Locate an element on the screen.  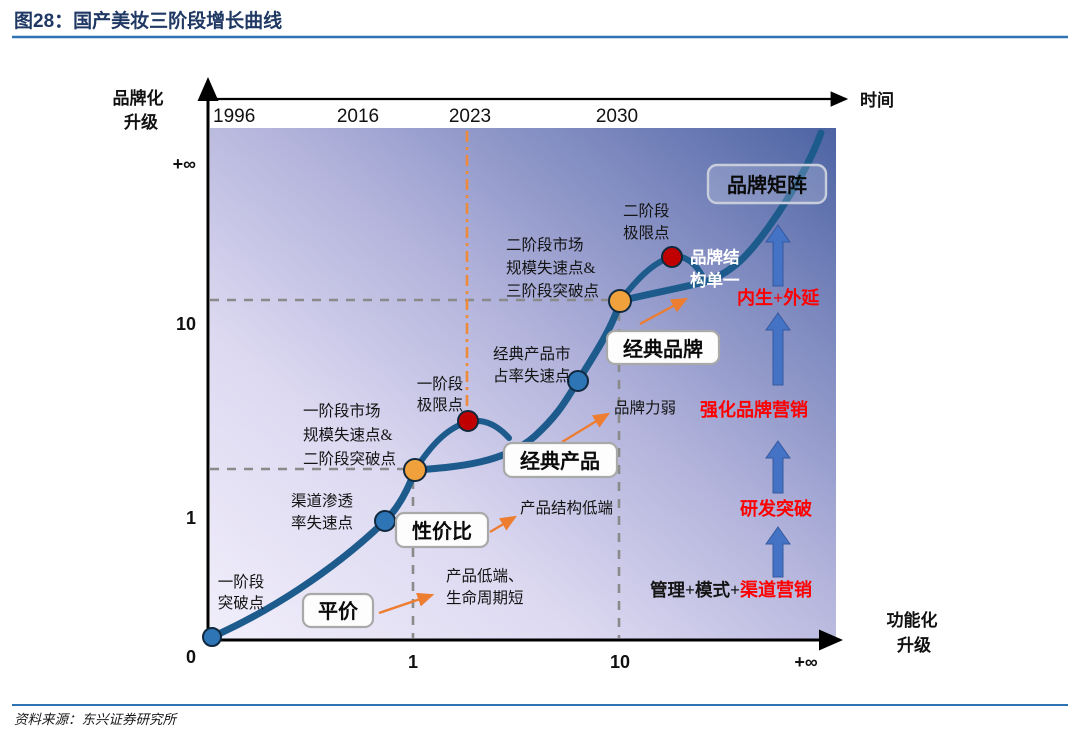
x-tick-inf: +∞ is located at coordinates (806, 662).